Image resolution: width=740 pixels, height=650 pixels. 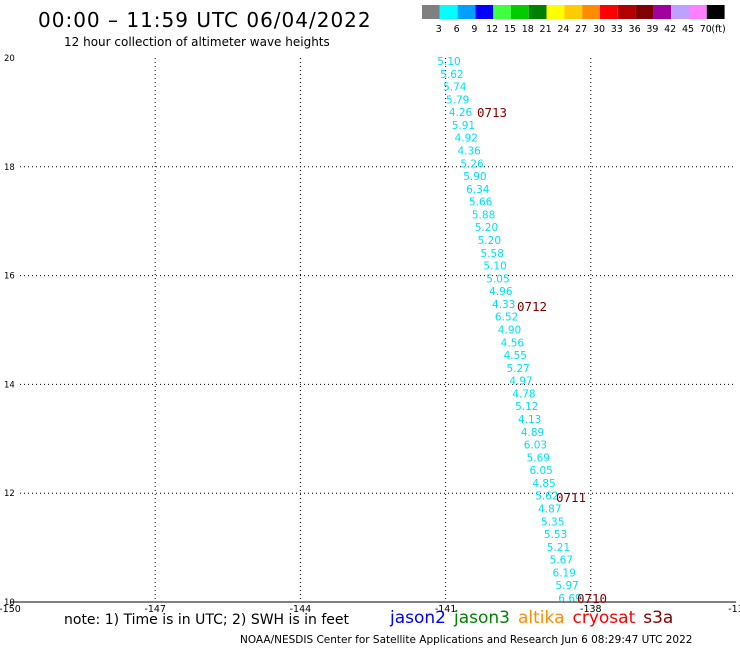 I want to click on wave-height-label: 5.69, so click(x=538, y=458).